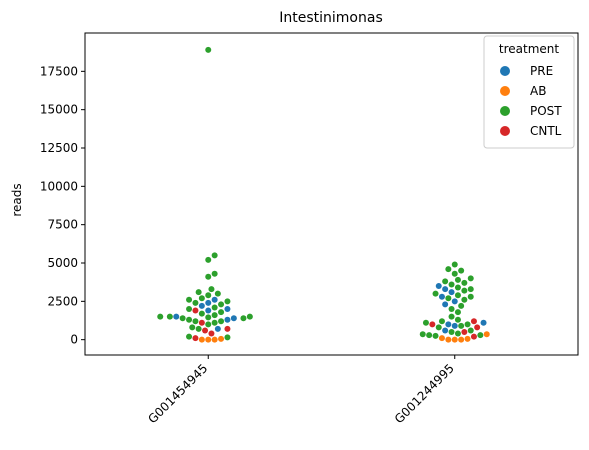 This screenshot has width=589, height=450. Describe the element at coordinates (62, 263) in the screenshot. I see `y-tick-label: 5000` at that location.